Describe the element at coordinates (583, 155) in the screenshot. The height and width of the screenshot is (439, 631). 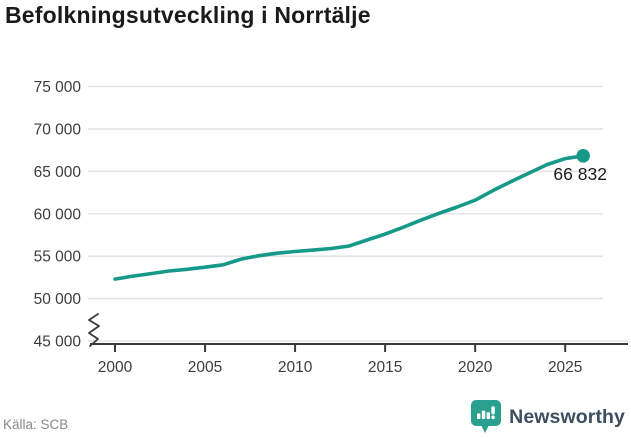
I see `end-point-dot` at that location.